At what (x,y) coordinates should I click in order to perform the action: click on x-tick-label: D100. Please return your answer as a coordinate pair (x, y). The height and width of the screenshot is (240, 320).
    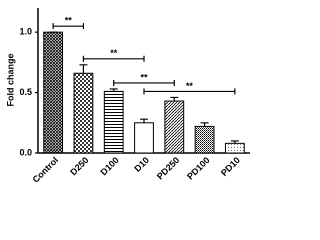
    Looking at the image, I should click on (110, 166).